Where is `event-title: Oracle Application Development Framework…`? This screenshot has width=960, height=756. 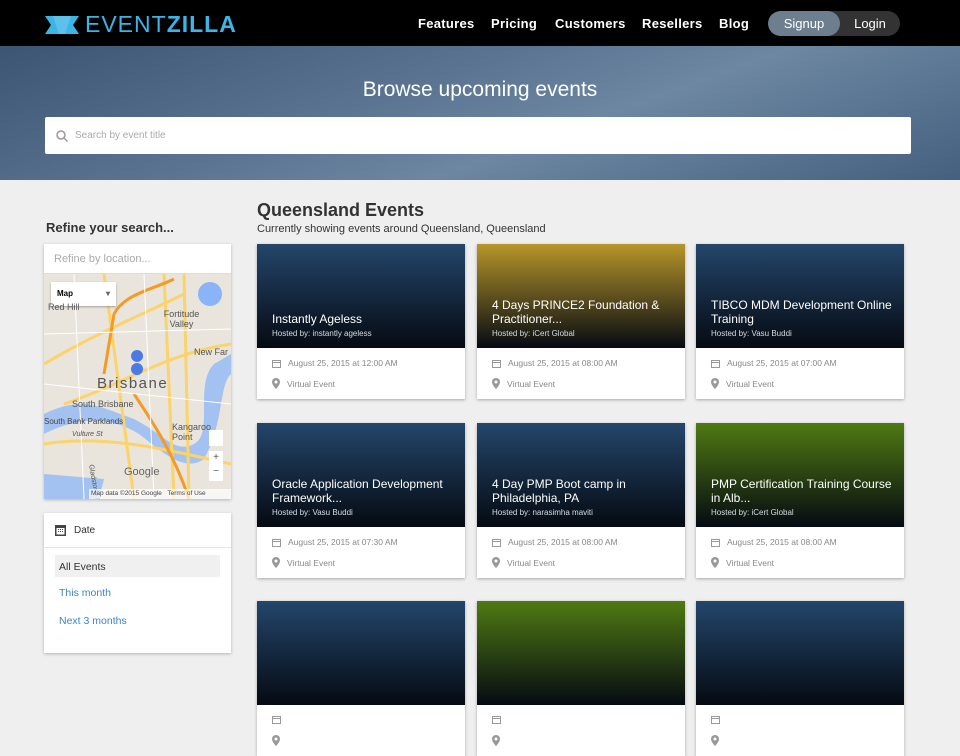
event-title: Oracle Application Development Framework… is located at coordinates (357, 491).